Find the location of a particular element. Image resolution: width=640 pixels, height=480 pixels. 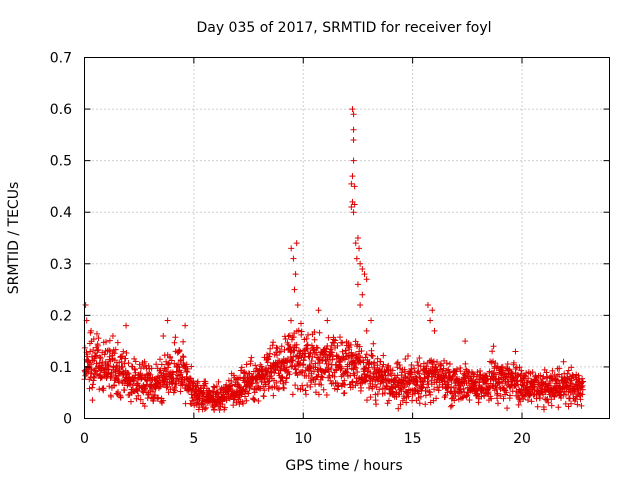

x-axis-label: GPS time / hours is located at coordinates (343, 466).